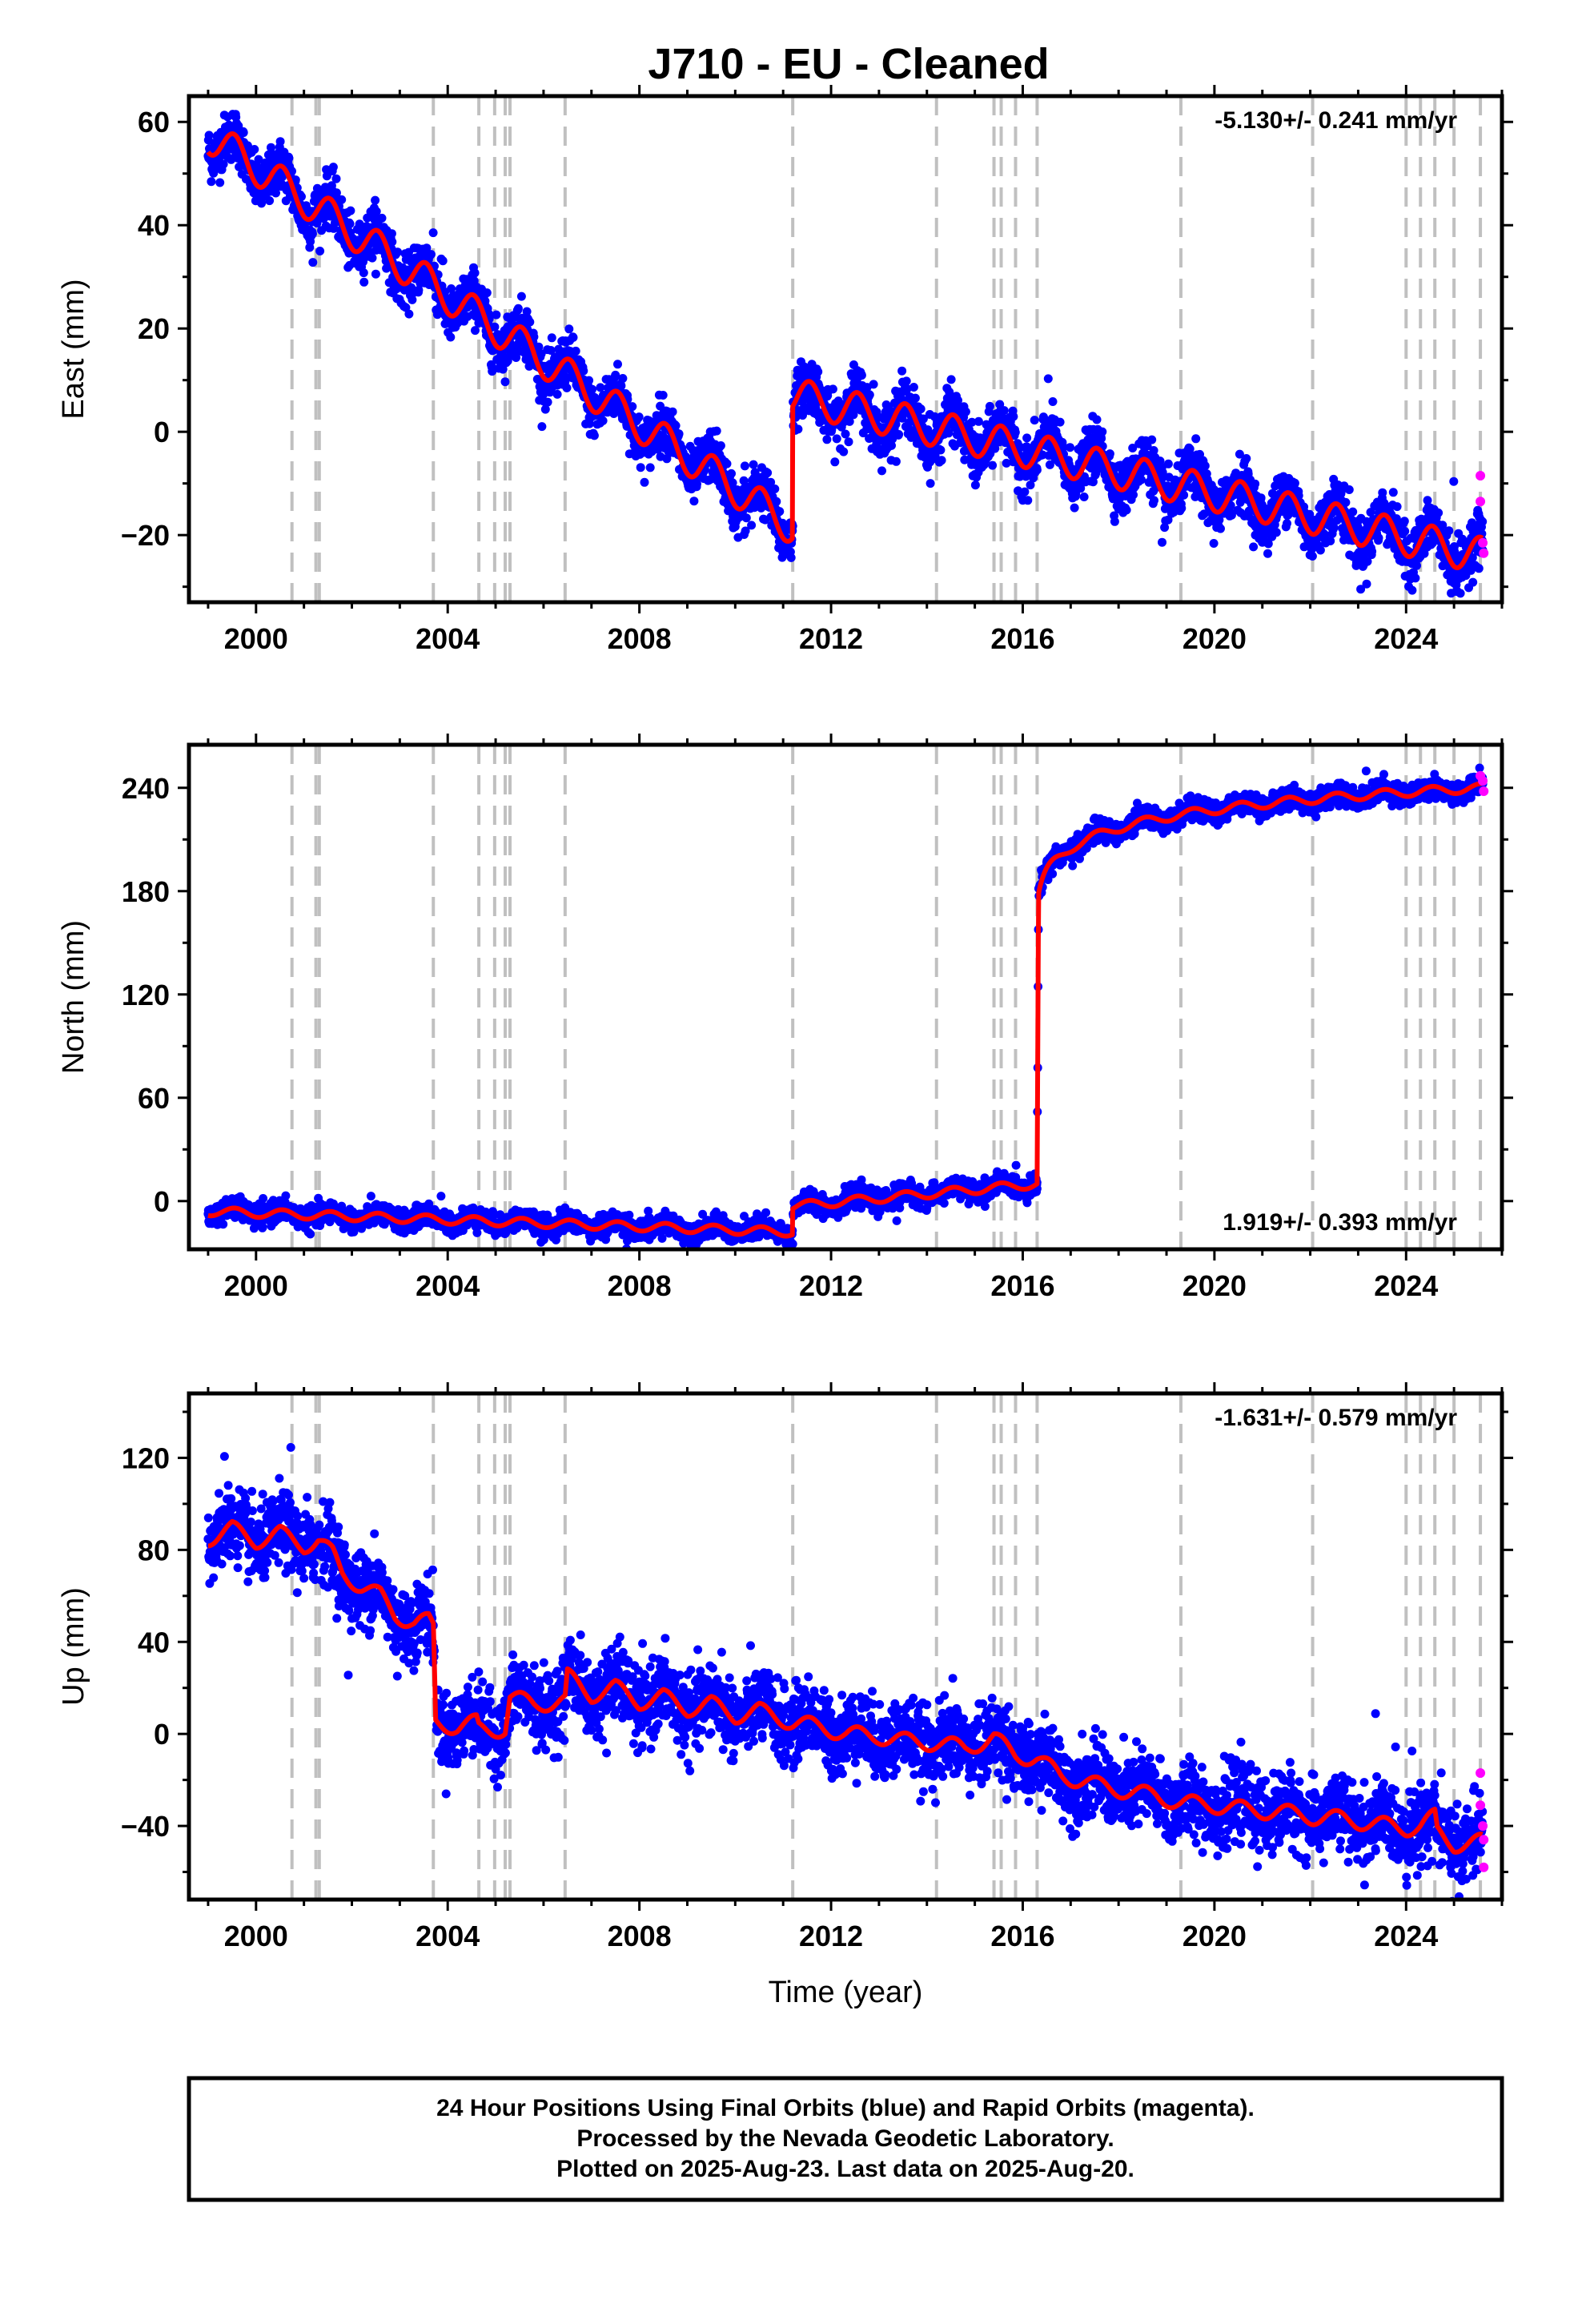 The width and height of the screenshot is (1582, 2324). Describe the element at coordinates (1336, 121) in the screenshot. I see `velocity-label: -5.130+/- 0.241 mm/yr` at that location.